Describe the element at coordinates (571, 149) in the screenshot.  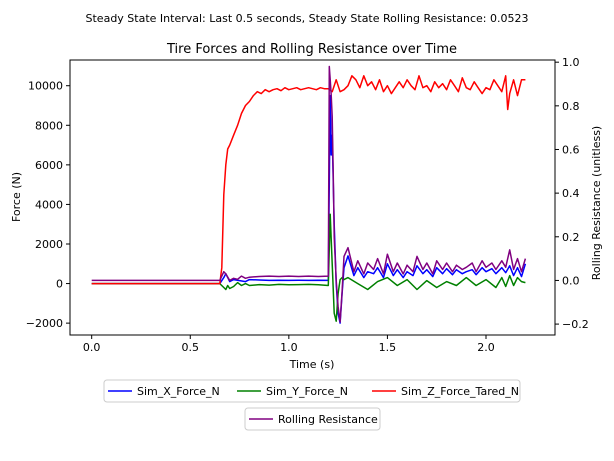
I see `y-right-tick-label: 0.6` at that location.